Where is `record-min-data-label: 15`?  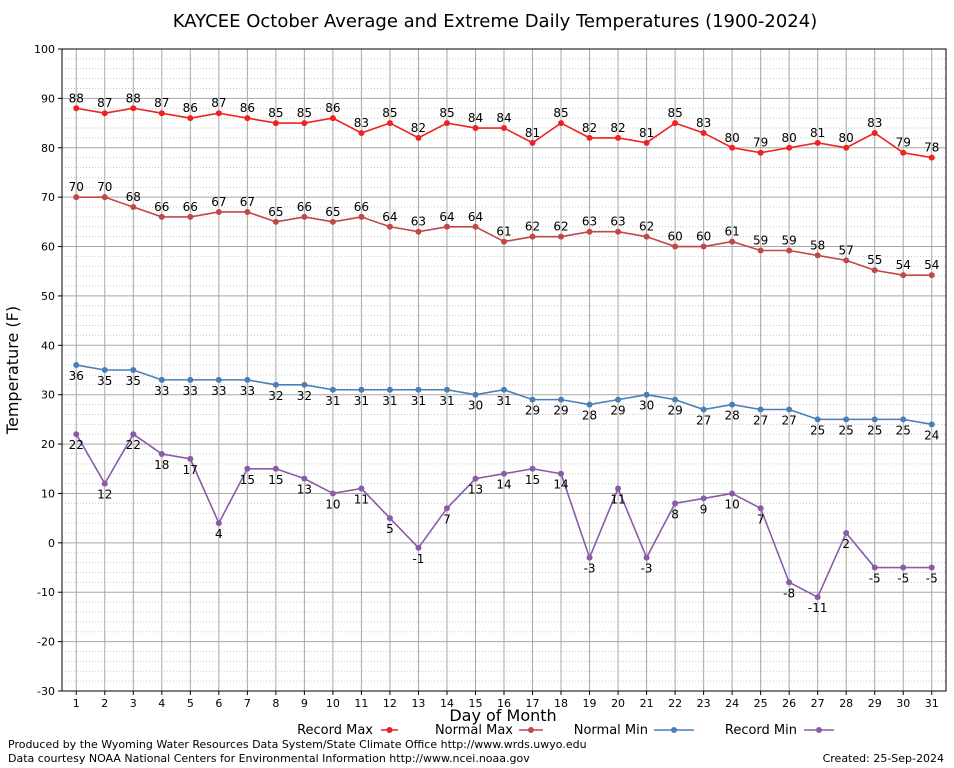 record-min-data-label: 15 is located at coordinates (532, 480).